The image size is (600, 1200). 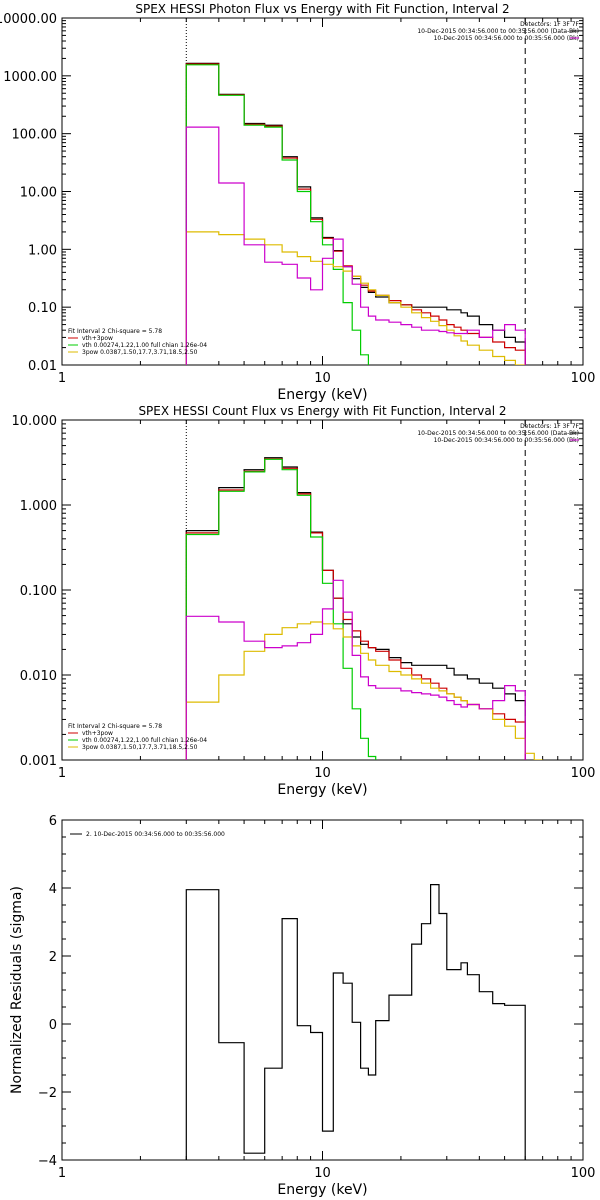 I want to click on y-tick-label: 2, so click(x=53, y=957).